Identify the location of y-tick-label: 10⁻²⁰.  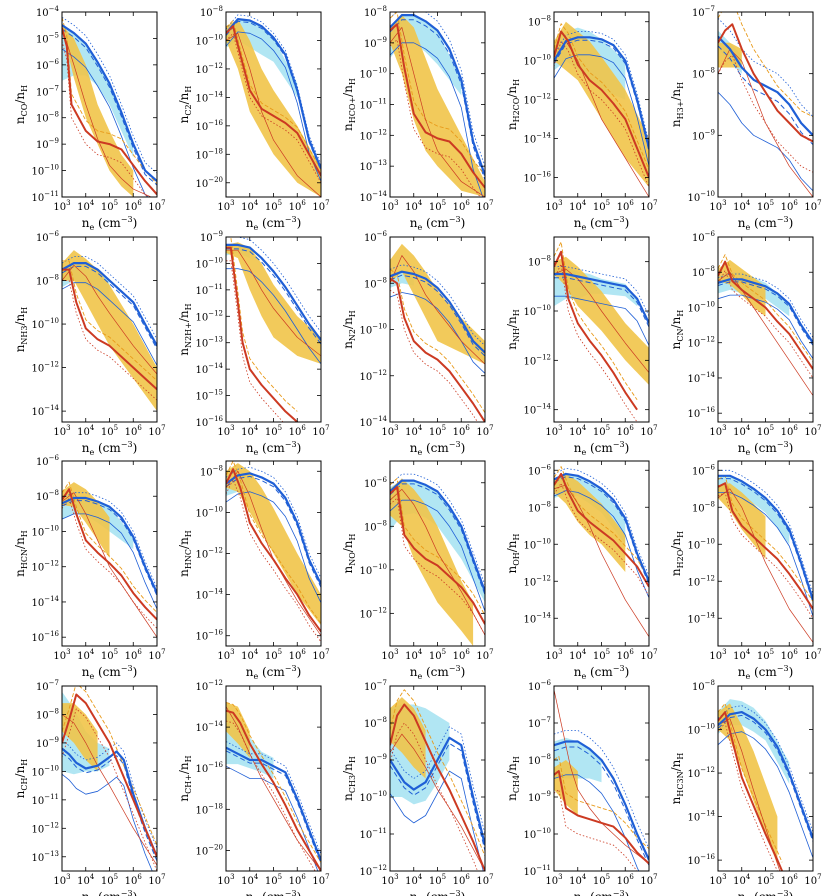
(209, 850).